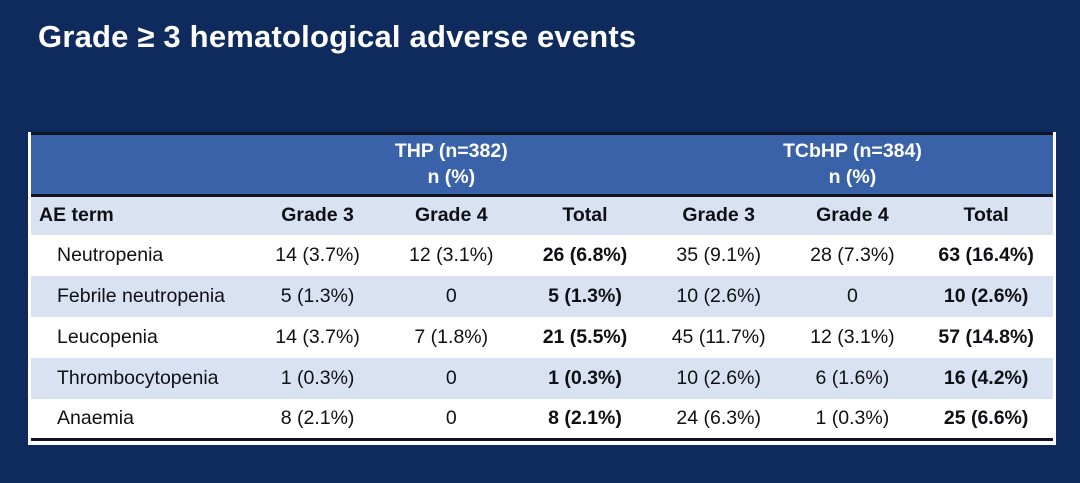  I want to click on total-cell: 63 (16.4%), so click(986, 255).